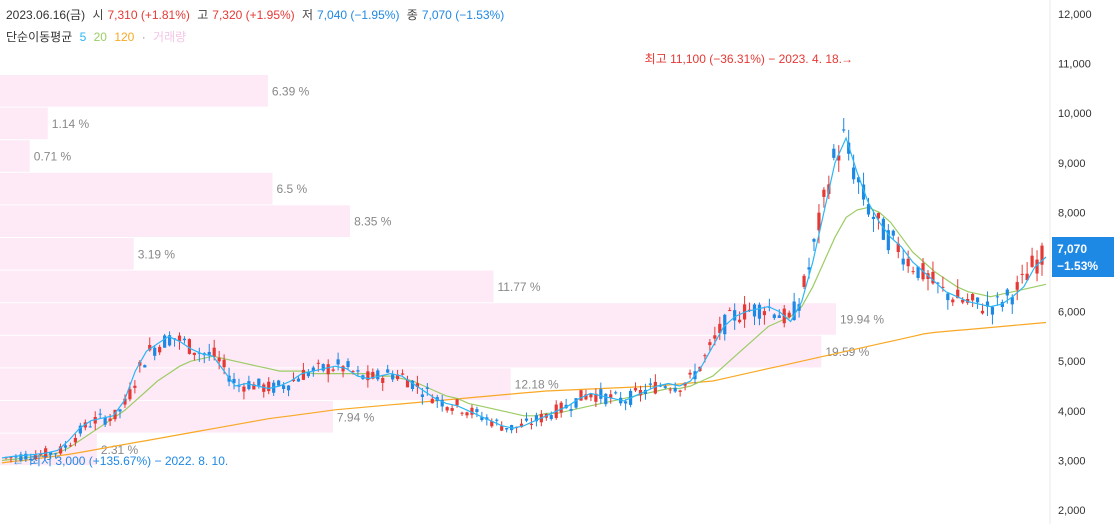  What do you see at coordinates (39, 37) in the screenshot?
I see `ma-legend-label: 단순이동평균` at bounding box center [39, 37].